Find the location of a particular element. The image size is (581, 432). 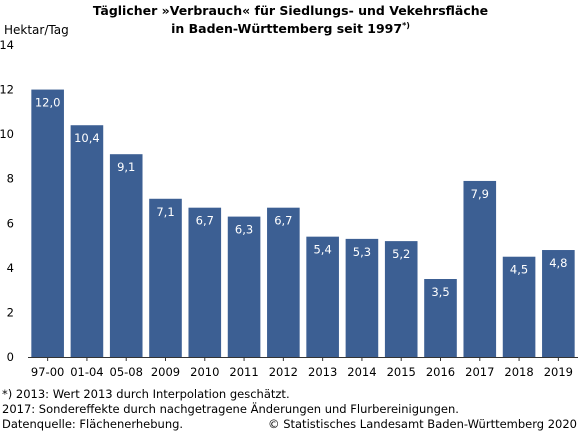

y-tick-label: 12 is located at coordinates (7, 90).